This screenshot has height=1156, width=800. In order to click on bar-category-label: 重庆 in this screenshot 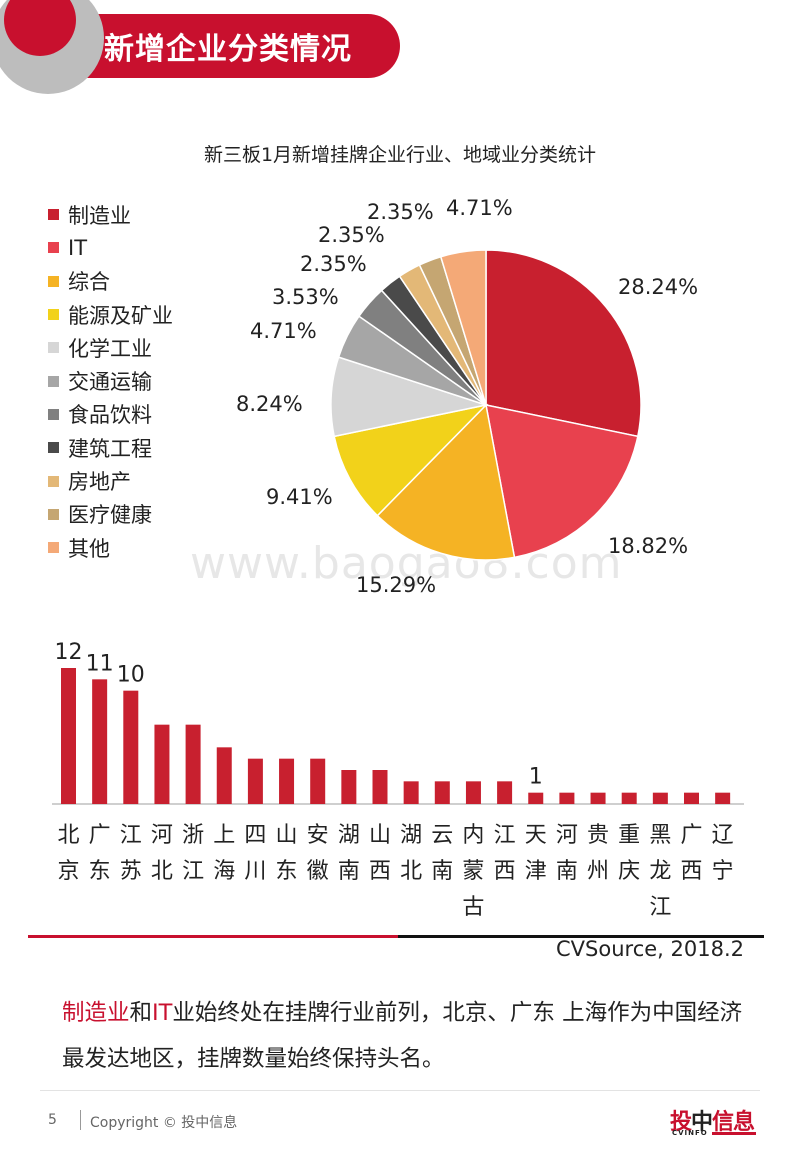, I will do `click(629, 853)`.